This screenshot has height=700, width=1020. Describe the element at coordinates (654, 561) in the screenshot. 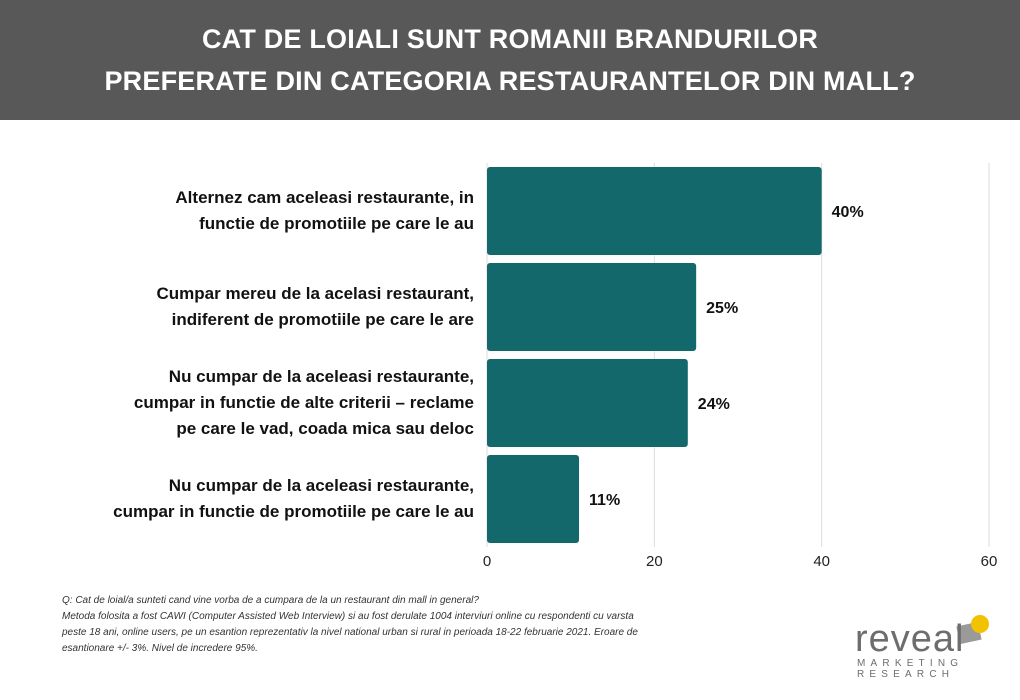

I see `x-tick-label: 20` at that location.